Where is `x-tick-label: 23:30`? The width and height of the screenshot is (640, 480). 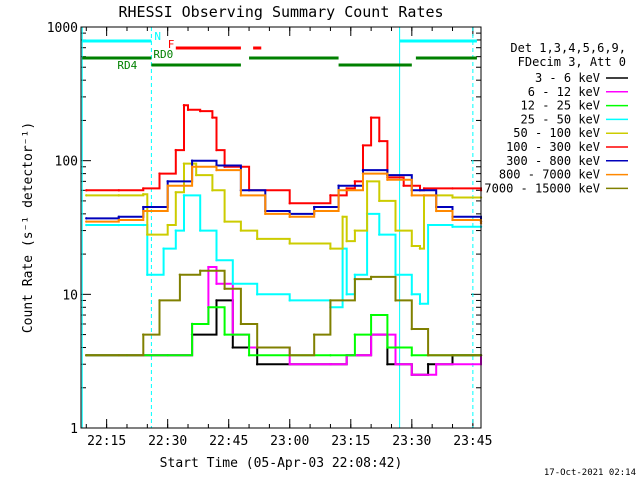
x-tick-label: 23:30 is located at coordinates (411, 441).